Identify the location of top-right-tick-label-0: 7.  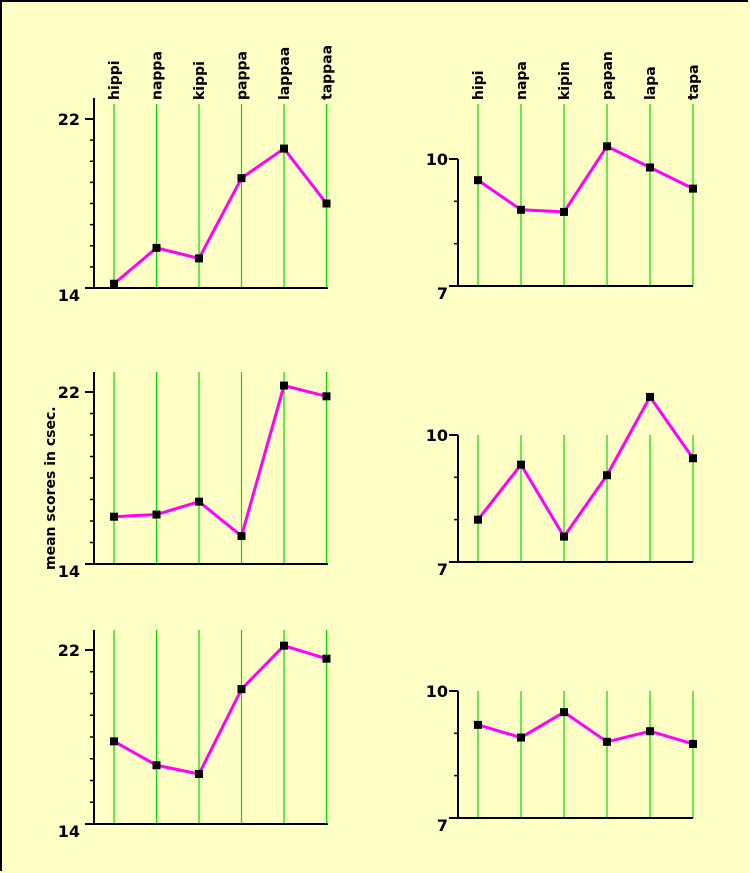
(442, 293).